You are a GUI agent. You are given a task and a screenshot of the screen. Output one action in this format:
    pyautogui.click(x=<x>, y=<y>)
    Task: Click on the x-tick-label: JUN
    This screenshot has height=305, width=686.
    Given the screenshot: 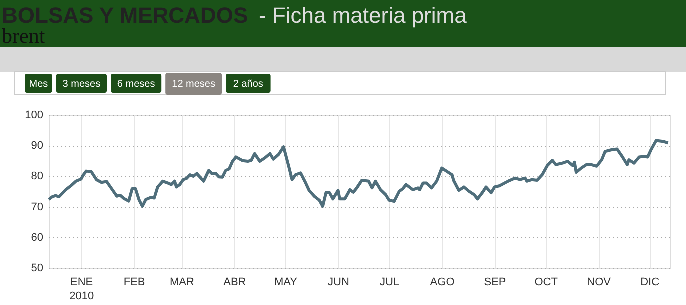 What is the action you would take?
    pyautogui.click(x=339, y=282)
    